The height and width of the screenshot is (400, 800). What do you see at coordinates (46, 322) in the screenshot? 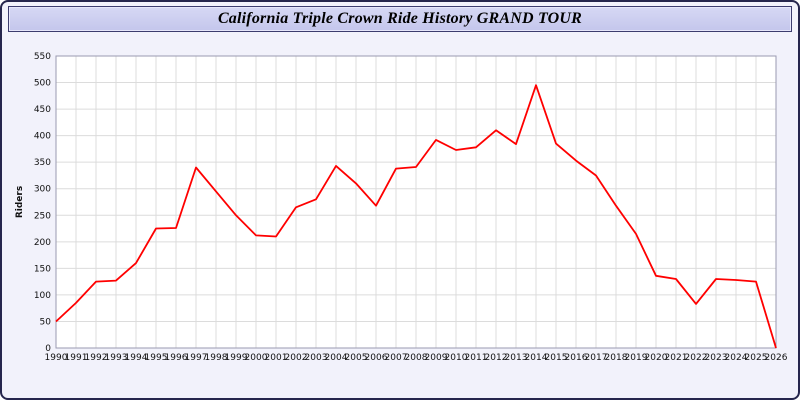
I see `svg-text: 50` at bounding box center [46, 322].